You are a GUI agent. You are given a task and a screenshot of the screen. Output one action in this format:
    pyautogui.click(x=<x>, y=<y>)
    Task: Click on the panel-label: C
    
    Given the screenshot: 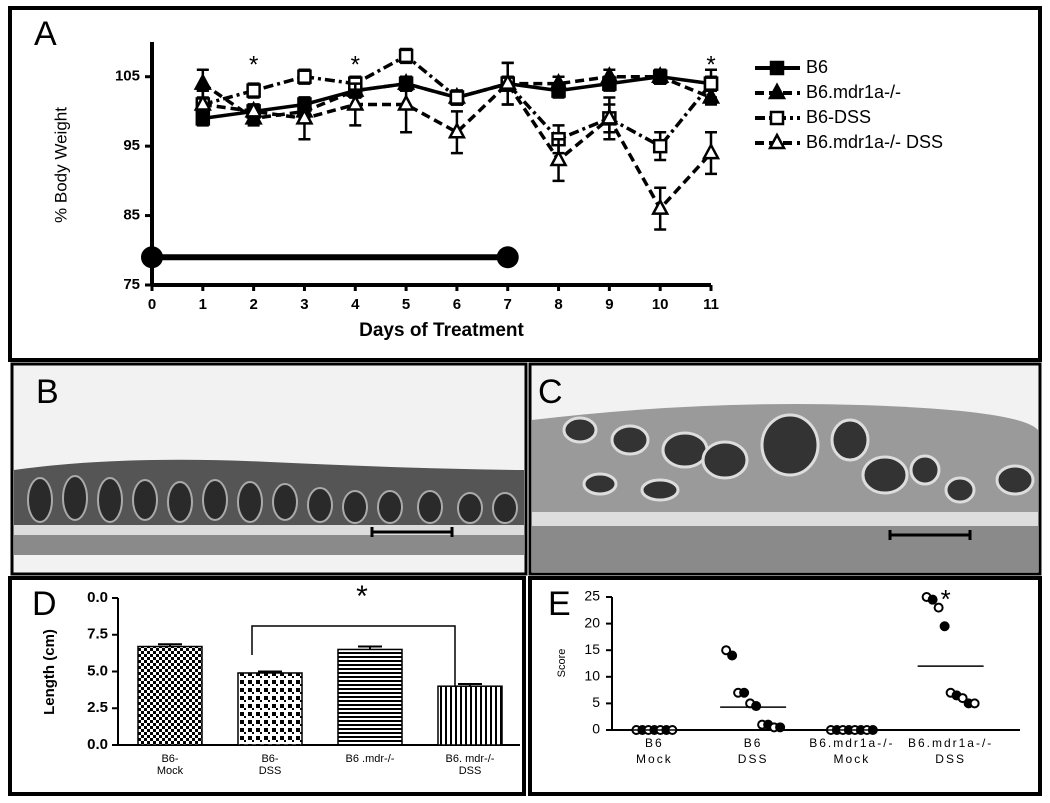 What is the action you would take?
    pyautogui.click(x=550, y=392)
    